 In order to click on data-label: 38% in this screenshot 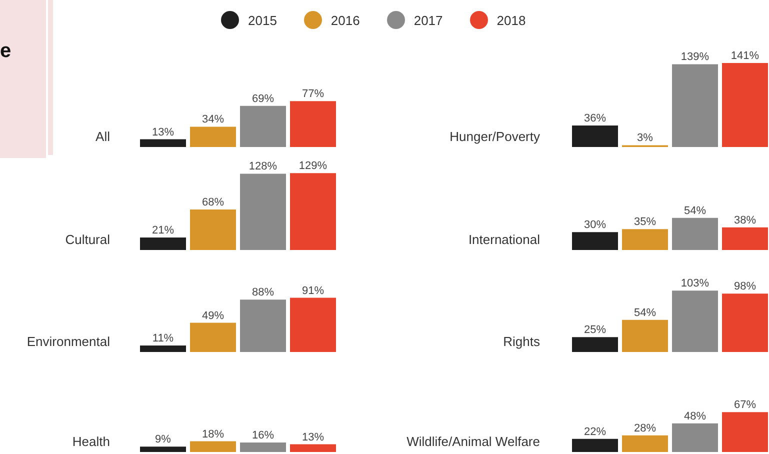, I will do `click(745, 220)`.